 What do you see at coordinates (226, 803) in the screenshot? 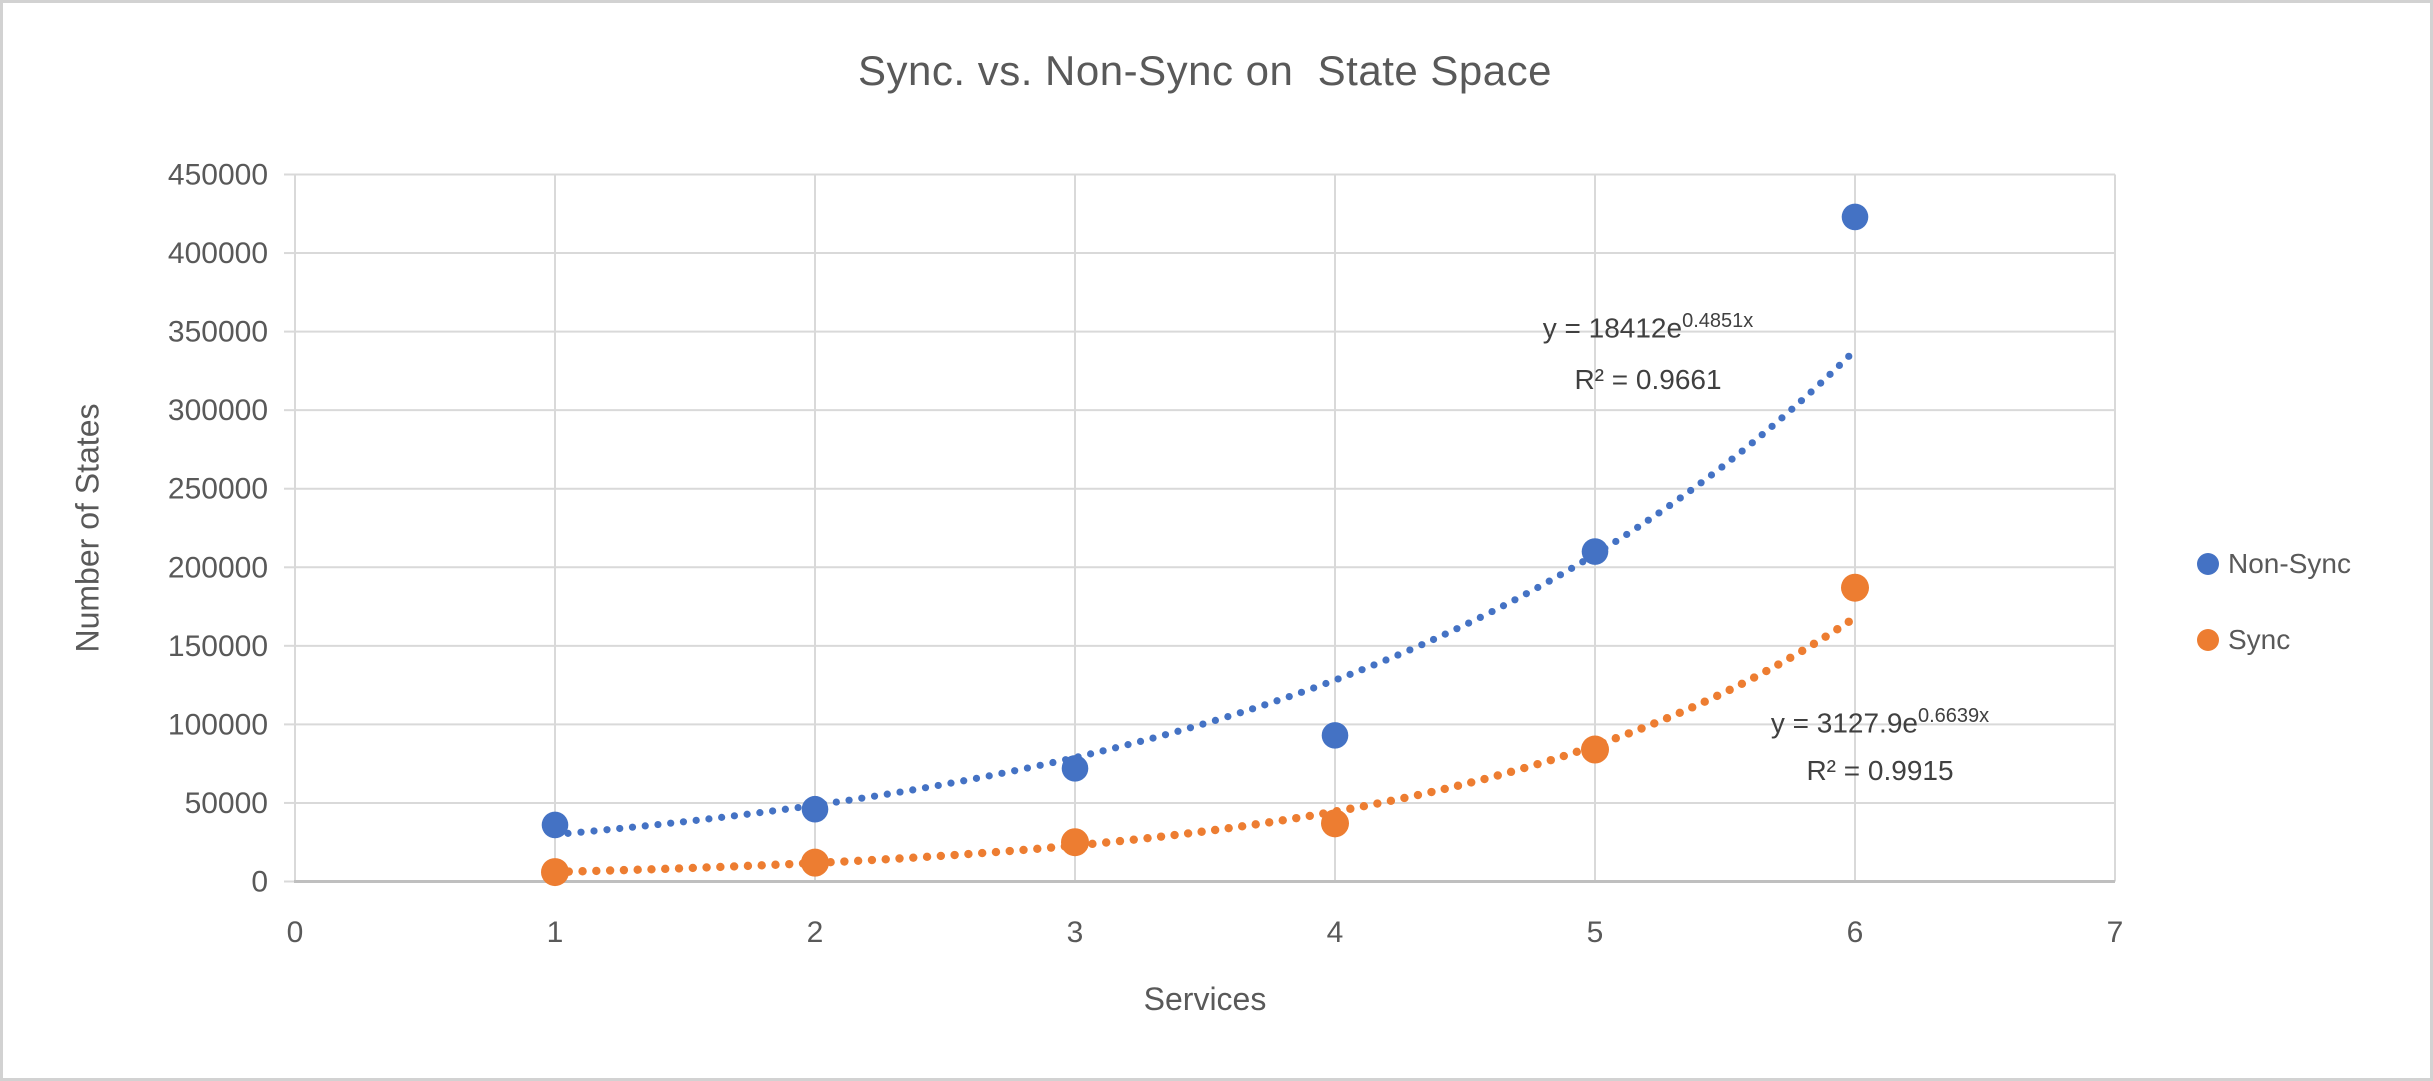
I see `y-tick-label: 50000` at bounding box center [226, 803].